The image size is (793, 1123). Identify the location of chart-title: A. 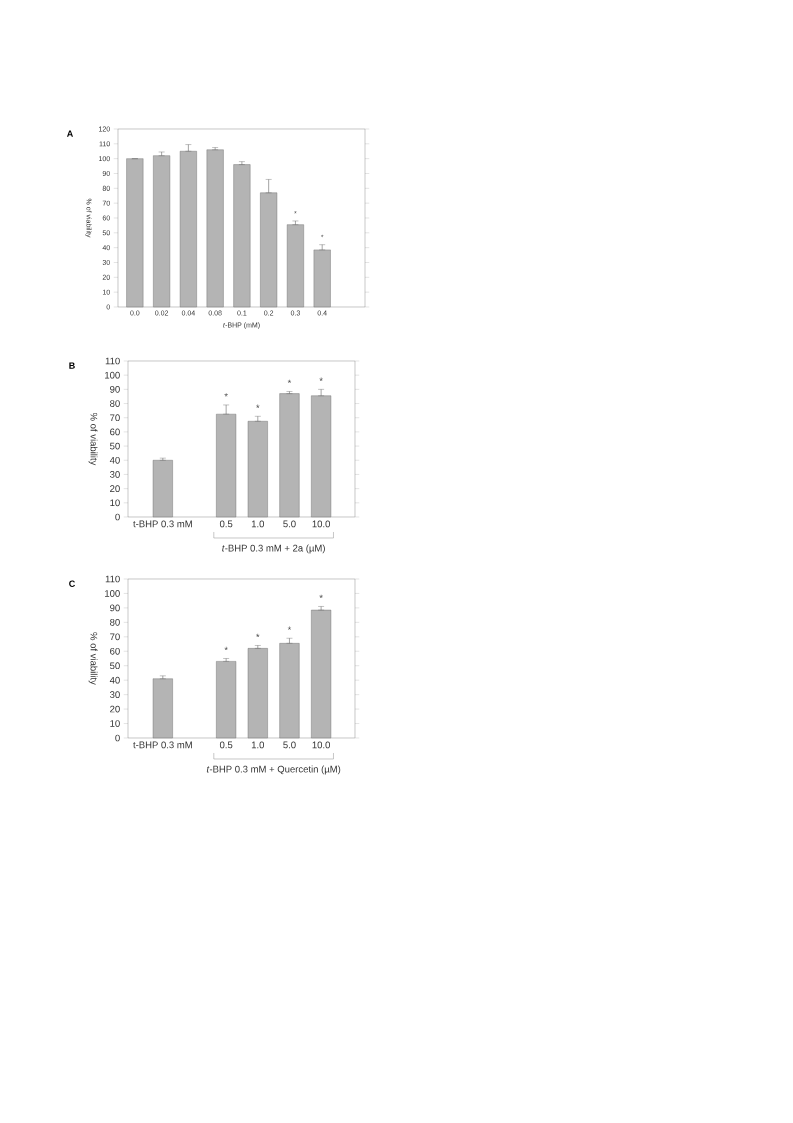
(70, 133).